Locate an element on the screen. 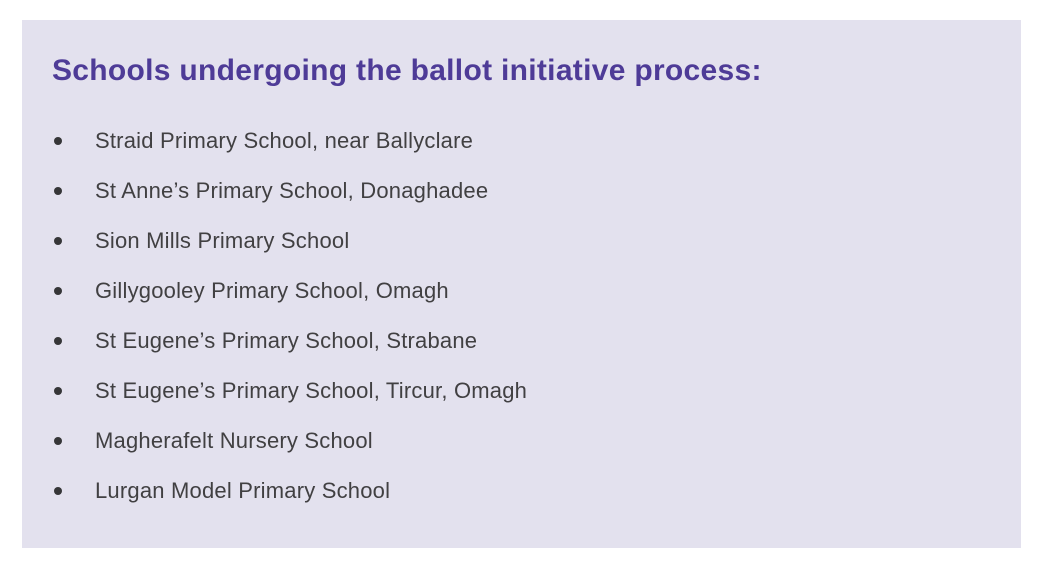  list-item: Lurgan Model Primary School is located at coordinates (521, 491).